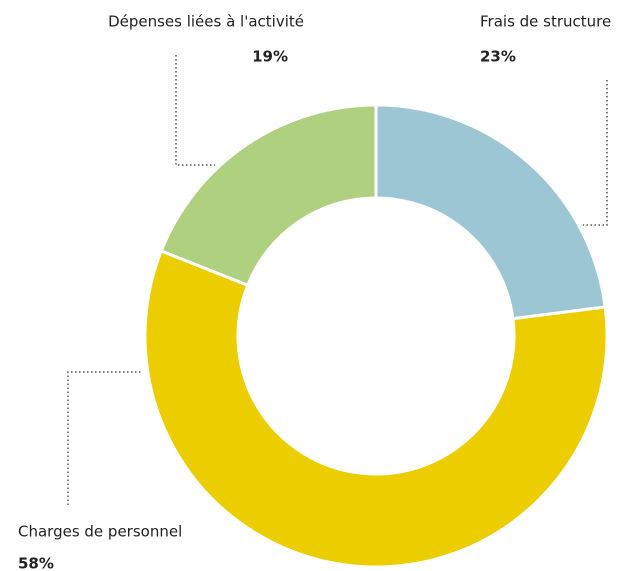 The width and height of the screenshot is (638, 571). What do you see at coordinates (270, 57) in the screenshot?
I see `value-label: 19%` at bounding box center [270, 57].